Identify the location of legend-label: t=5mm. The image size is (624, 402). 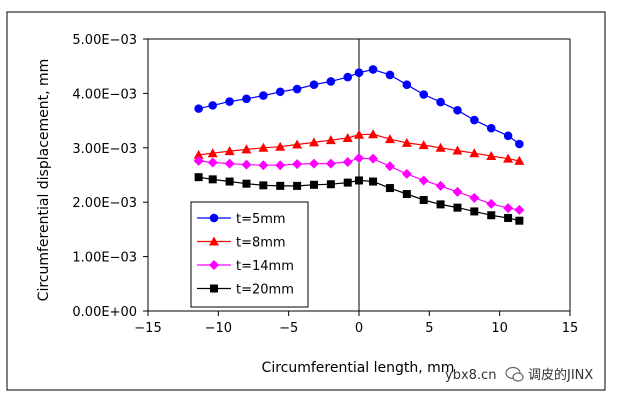
(261, 219).